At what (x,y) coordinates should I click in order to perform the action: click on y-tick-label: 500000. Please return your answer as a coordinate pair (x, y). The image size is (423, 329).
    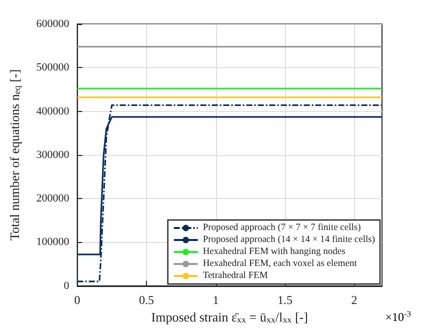
    Looking at the image, I should click on (53, 68).